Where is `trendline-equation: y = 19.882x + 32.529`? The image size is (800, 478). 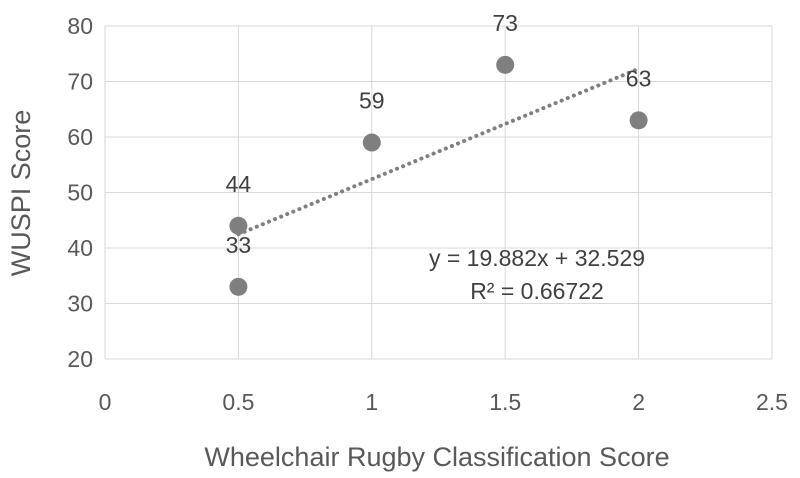 trendline-equation: y = 19.882x + 32.529 is located at coordinates (537, 258).